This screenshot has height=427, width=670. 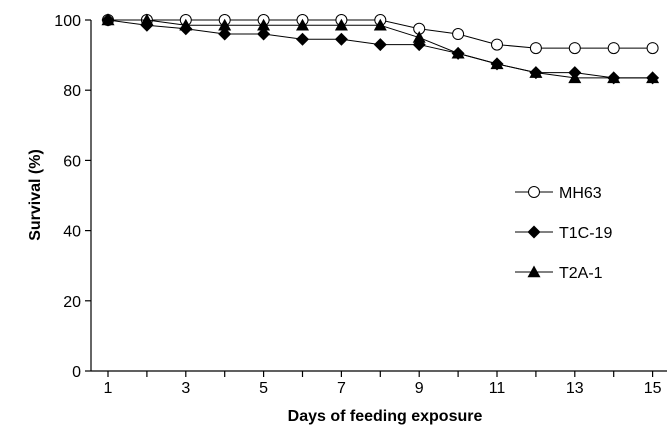 I want to click on y-axis-title: Survival (%), so click(x=35, y=195).